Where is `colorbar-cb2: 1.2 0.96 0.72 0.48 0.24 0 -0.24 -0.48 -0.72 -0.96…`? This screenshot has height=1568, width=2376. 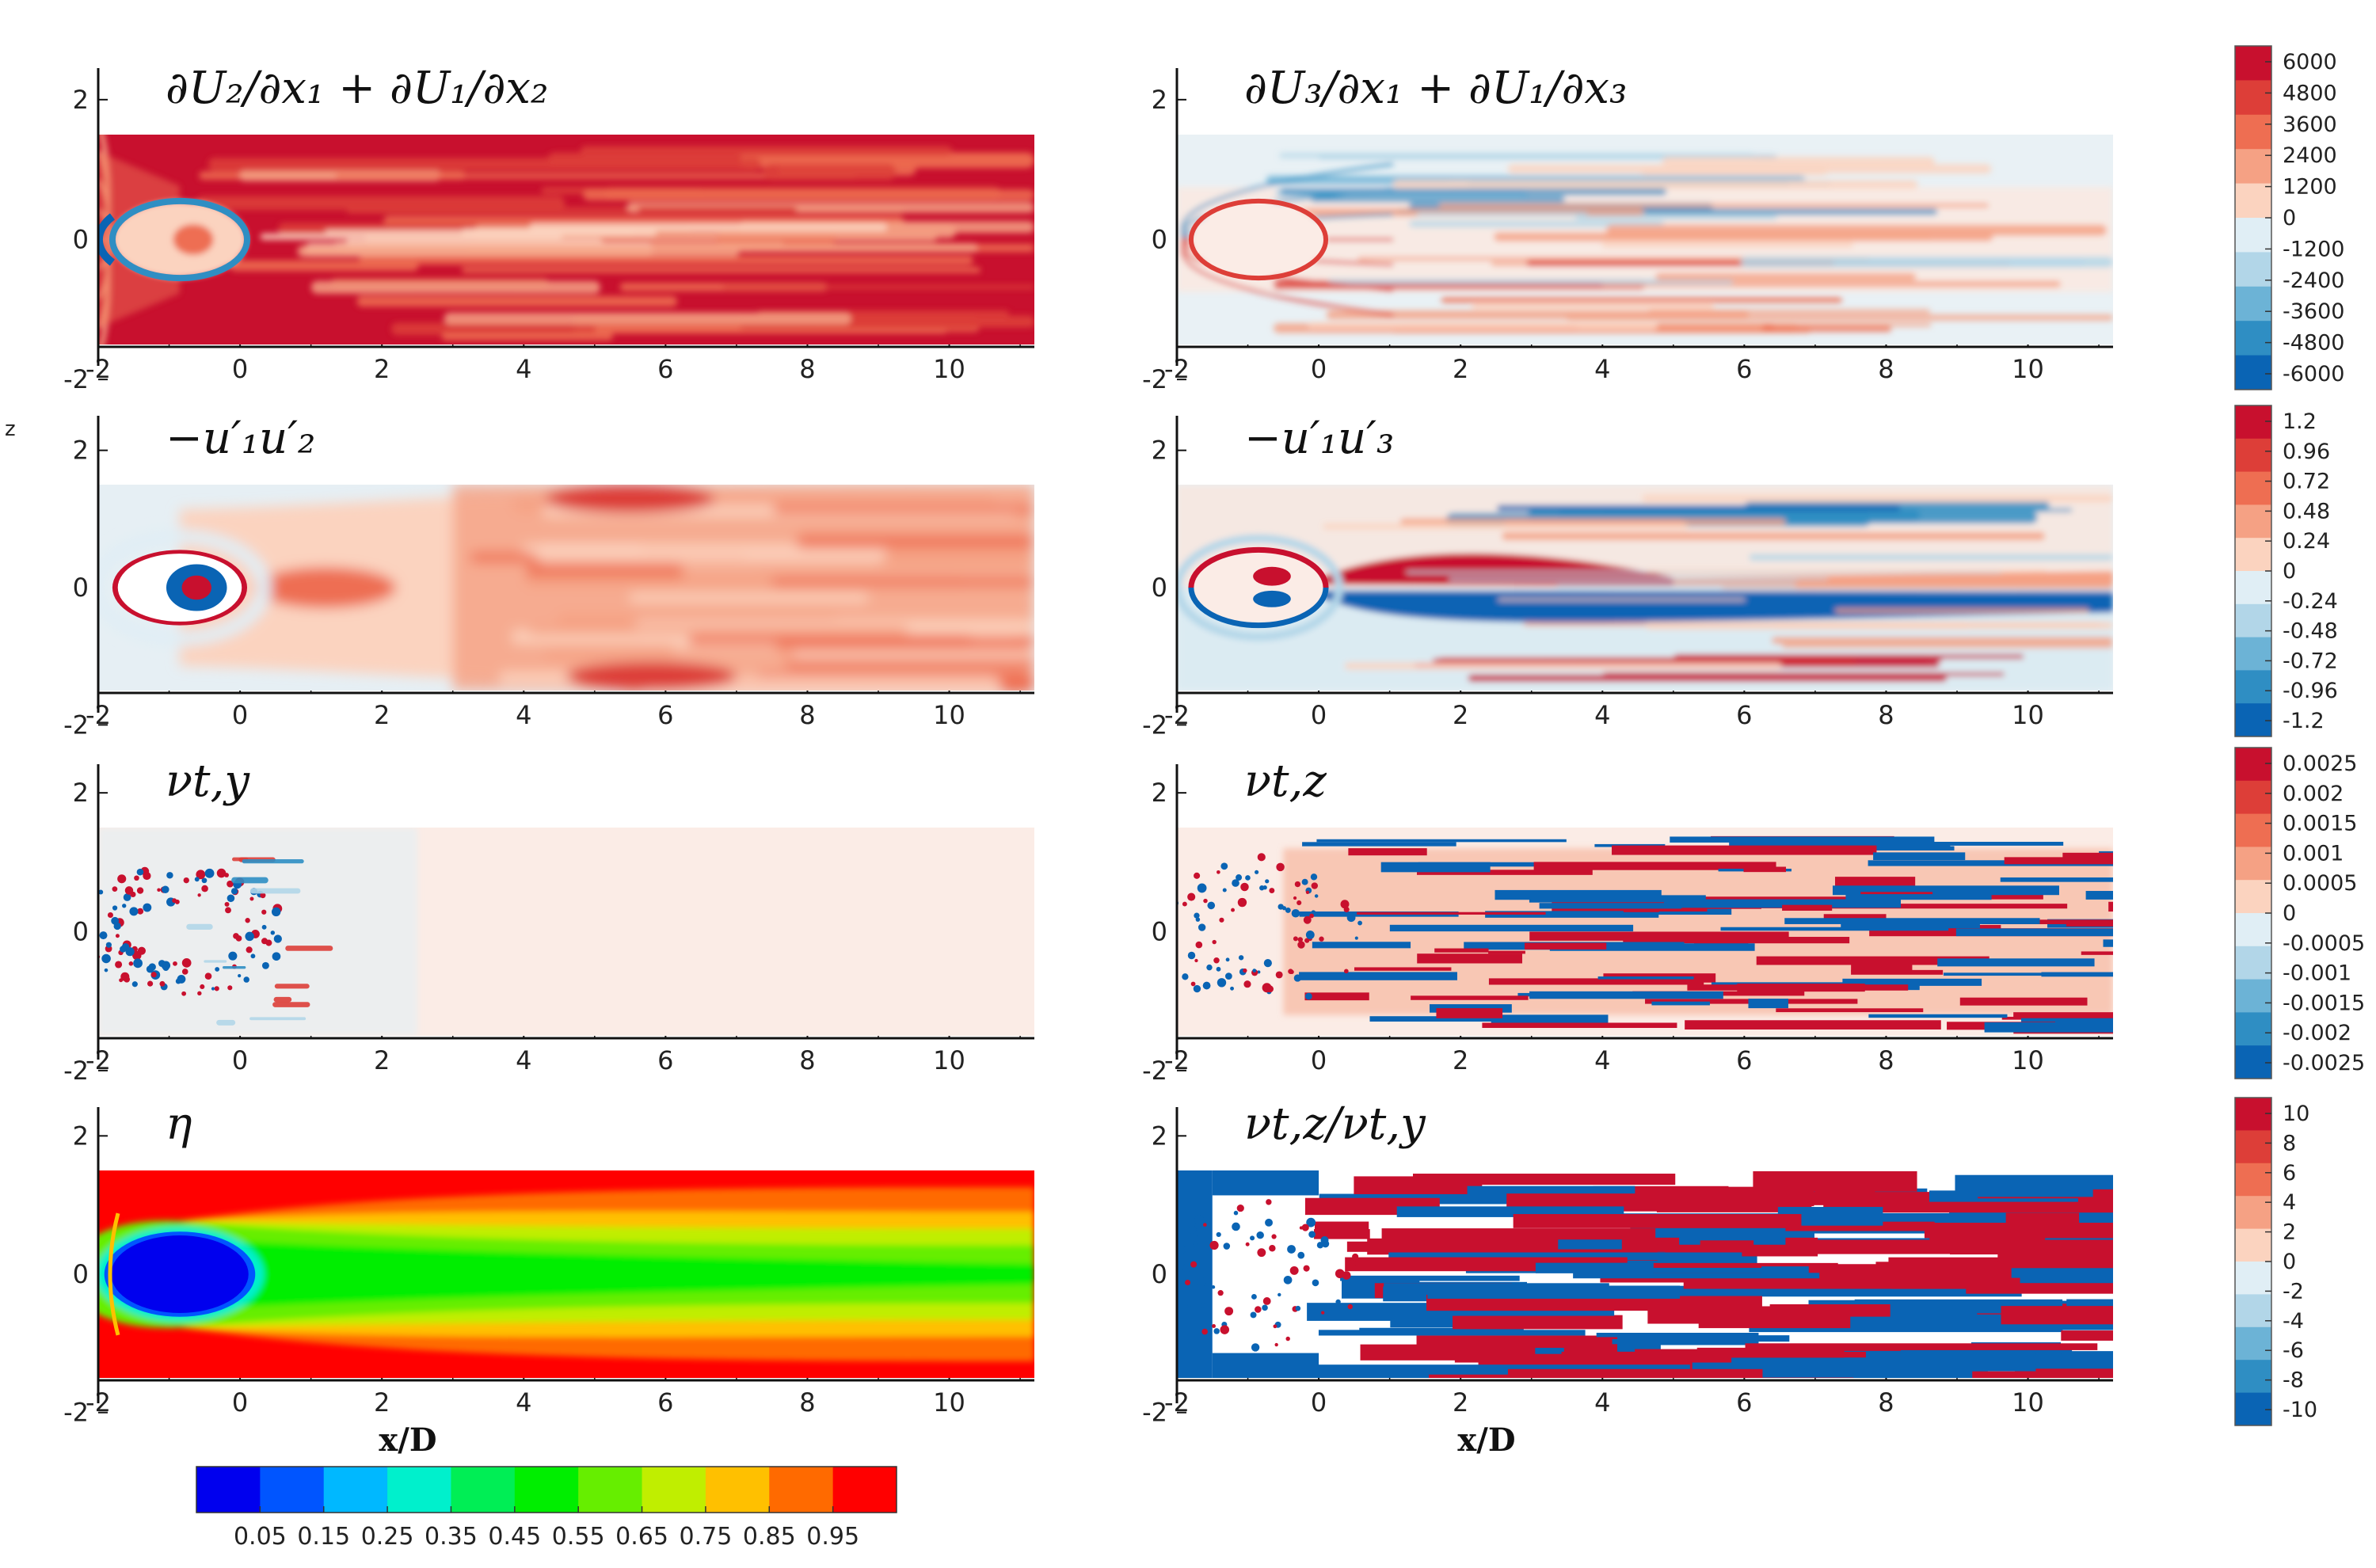
colorbar-cb2: 1.2 0.96 0.72 0.48 0.24 0 -0.24 -0.48 -0.72 -0.96… is located at coordinates (2286, 571).